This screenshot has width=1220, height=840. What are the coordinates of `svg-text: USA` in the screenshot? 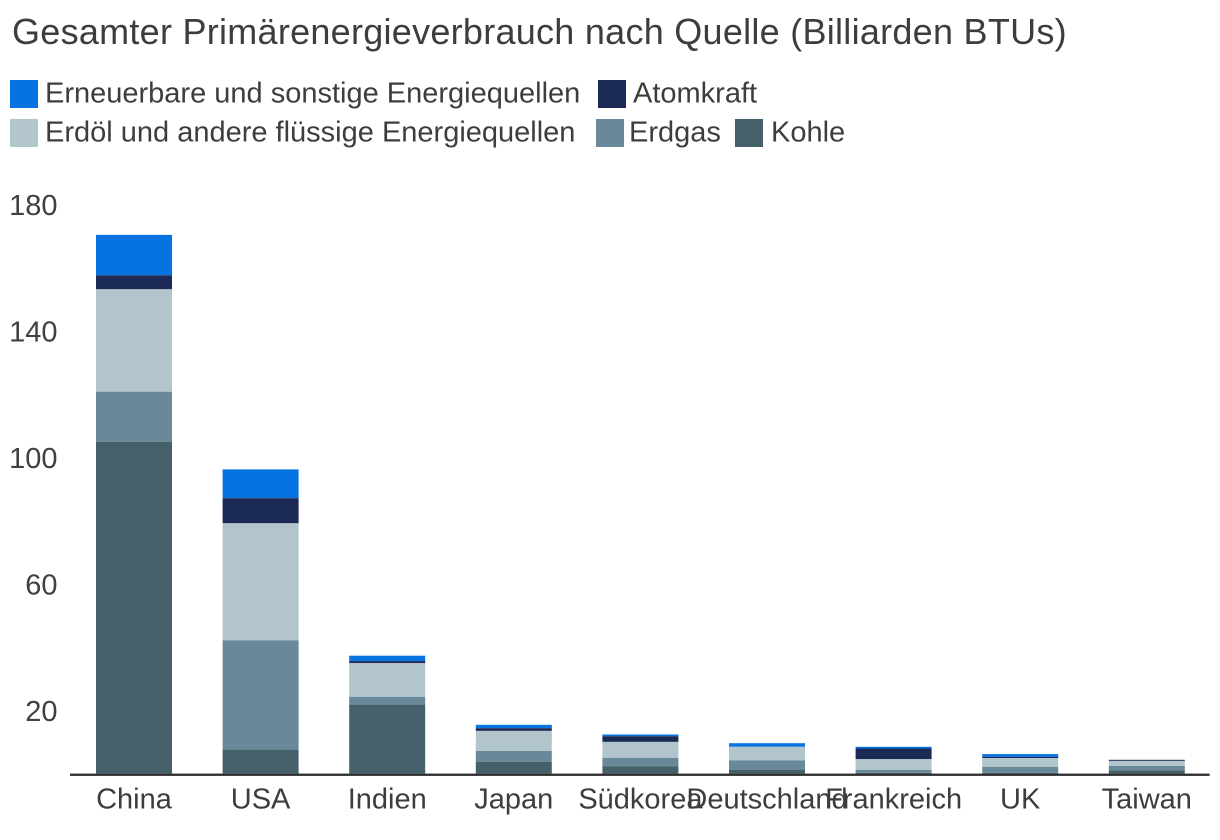 It's located at (261, 800).